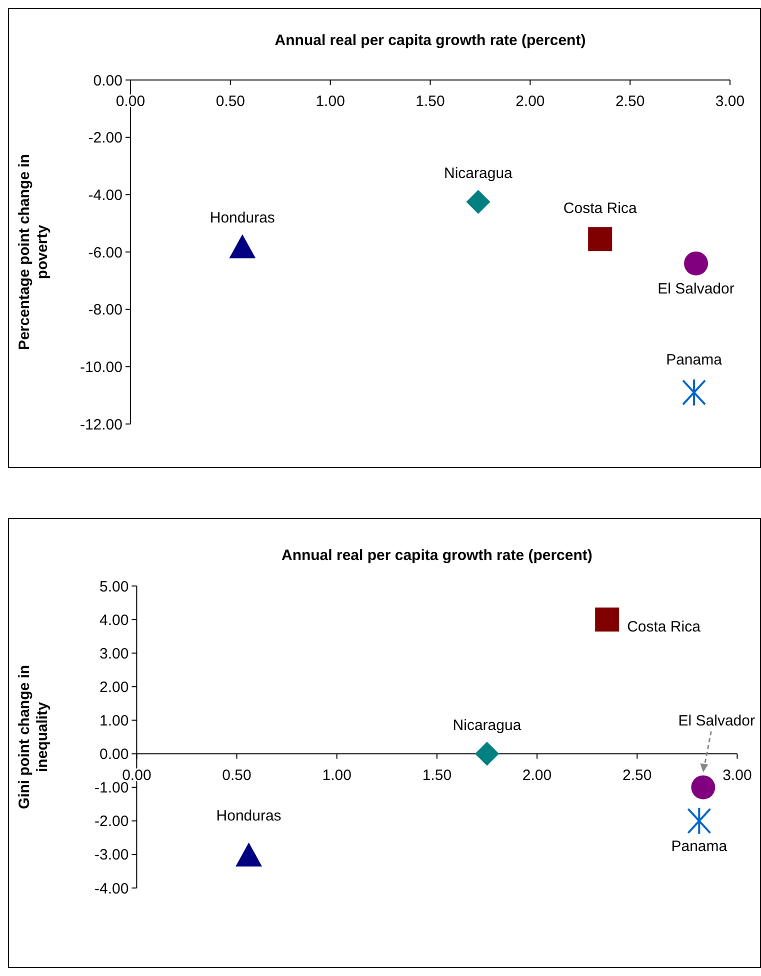 This screenshot has height=976, width=761. Describe the element at coordinates (694, 359) in the screenshot. I see `series-label: Panama` at that location.